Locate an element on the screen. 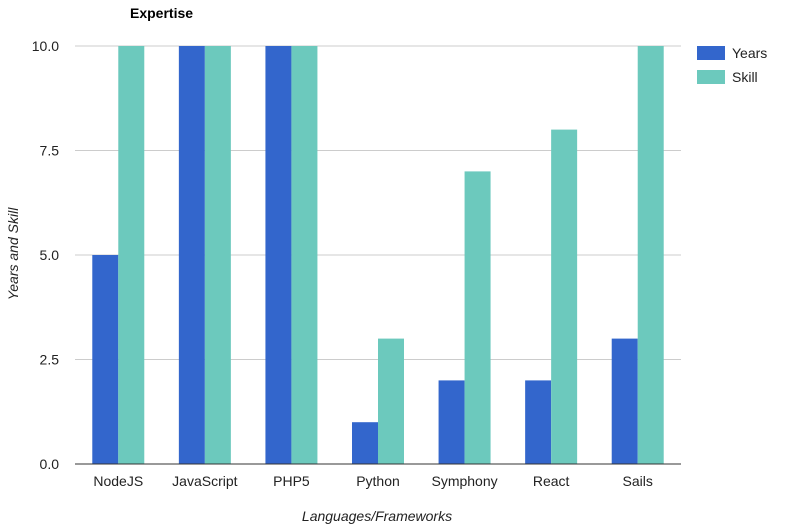 The image size is (788, 531). x-tick-label: PHP5 is located at coordinates (291, 481).